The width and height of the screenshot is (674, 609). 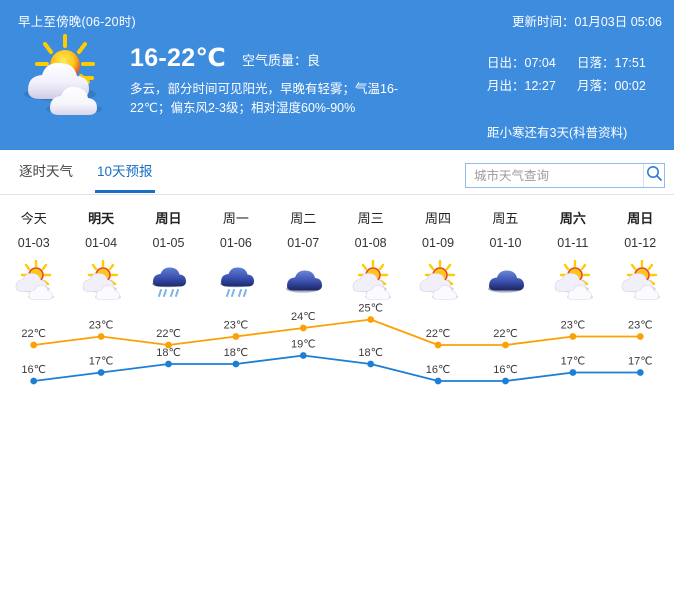 I want to click on forecast-day-column: 周六 01-11, so click(x=572, y=247).